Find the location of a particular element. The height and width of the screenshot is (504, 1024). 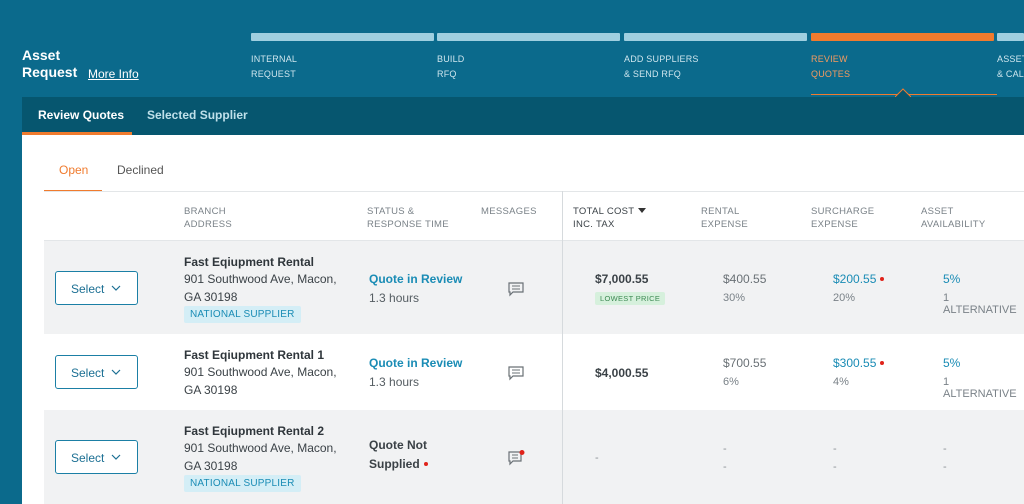

total-cost: $7,000.55 is located at coordinates (622, 279).